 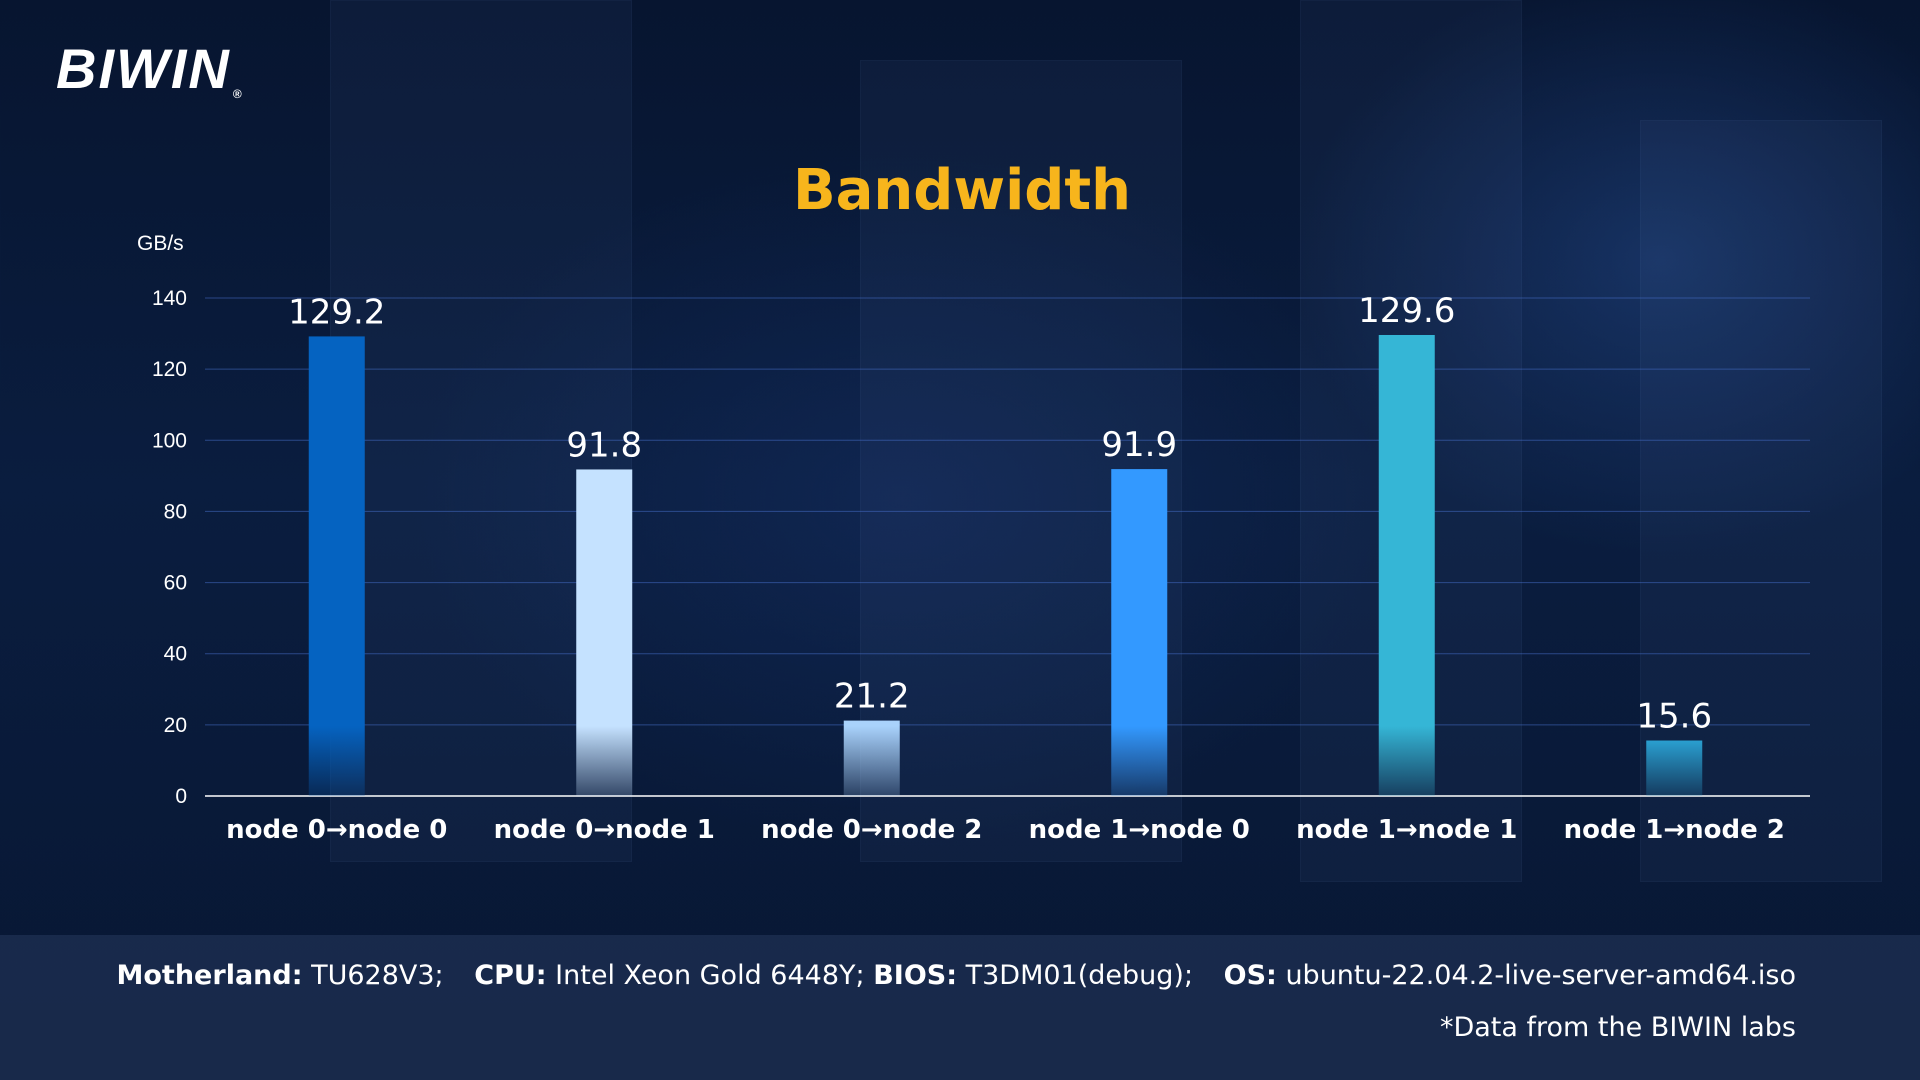 What do you see at coordinates (175, 583) in the screenshot?
I see `y-tick-label-60: 60` at bounding box center [175, 583].